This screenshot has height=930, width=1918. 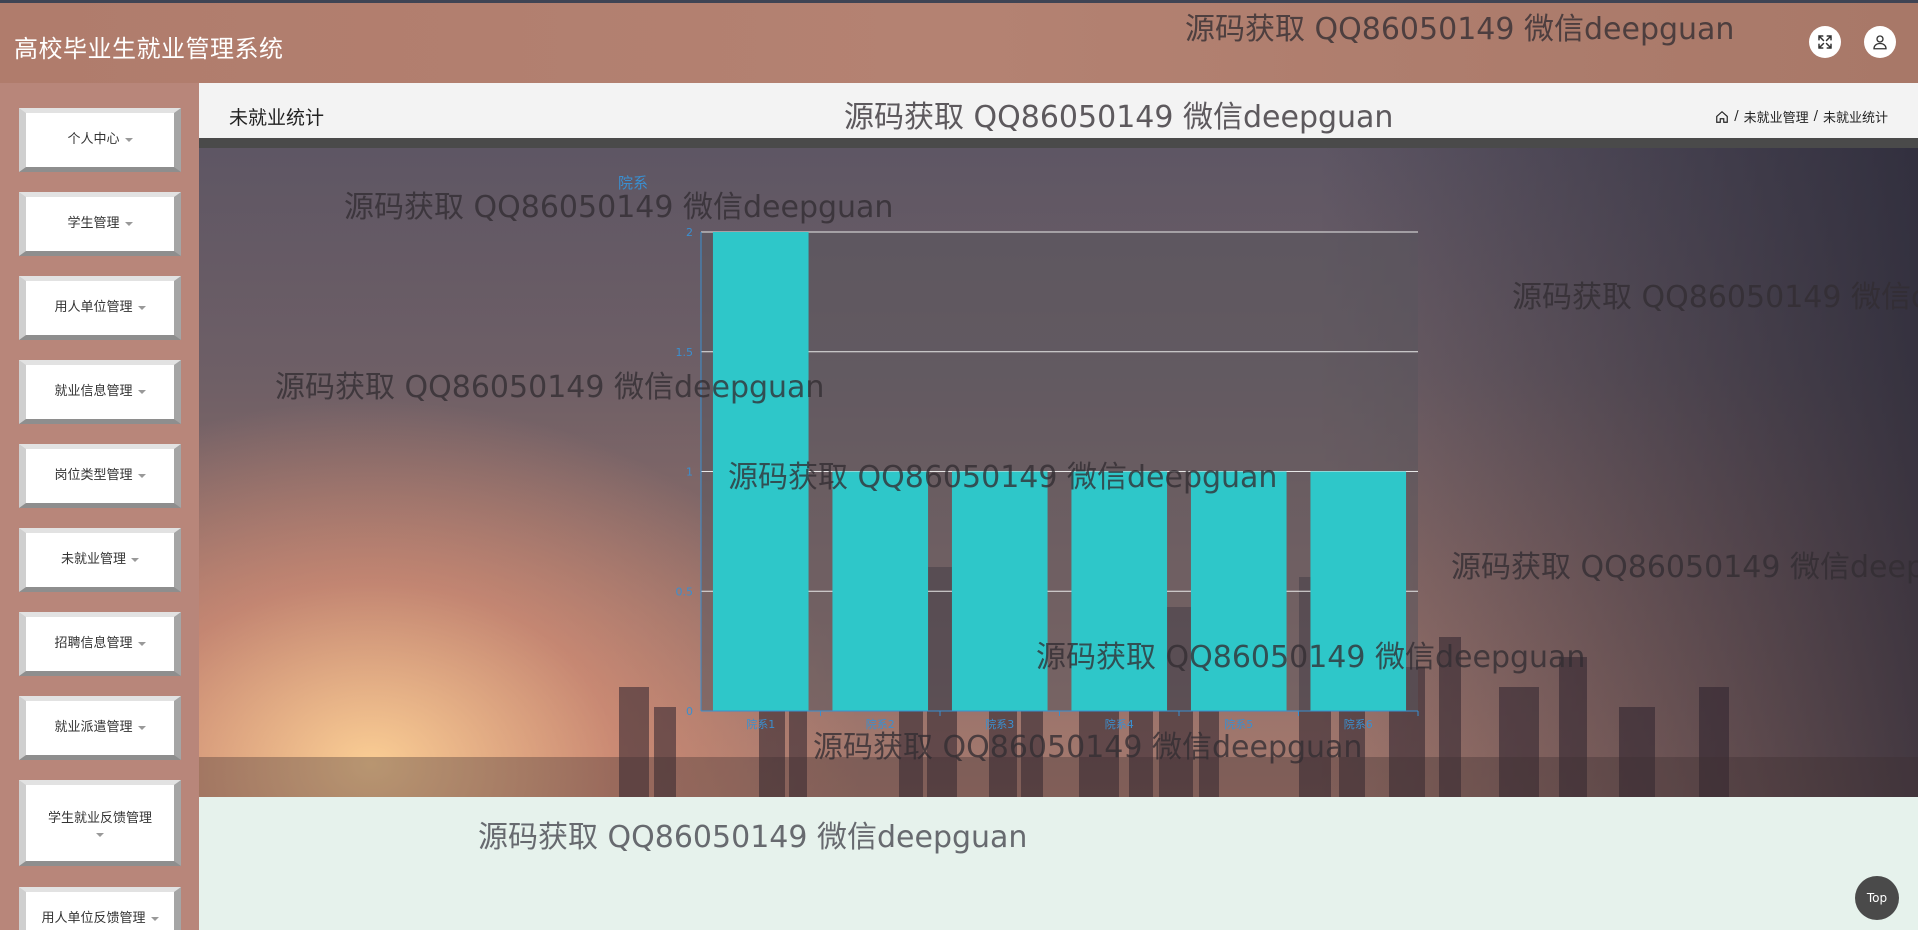 I want to click on sidebar-item-job-types: 岗位类型管理, so click(x=100, y=476).